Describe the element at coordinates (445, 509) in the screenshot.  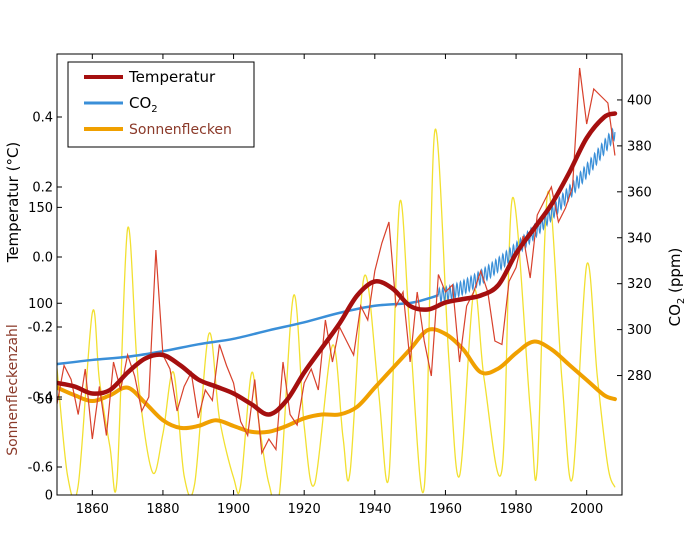
I see `x-tick-label: 1960` at that location.